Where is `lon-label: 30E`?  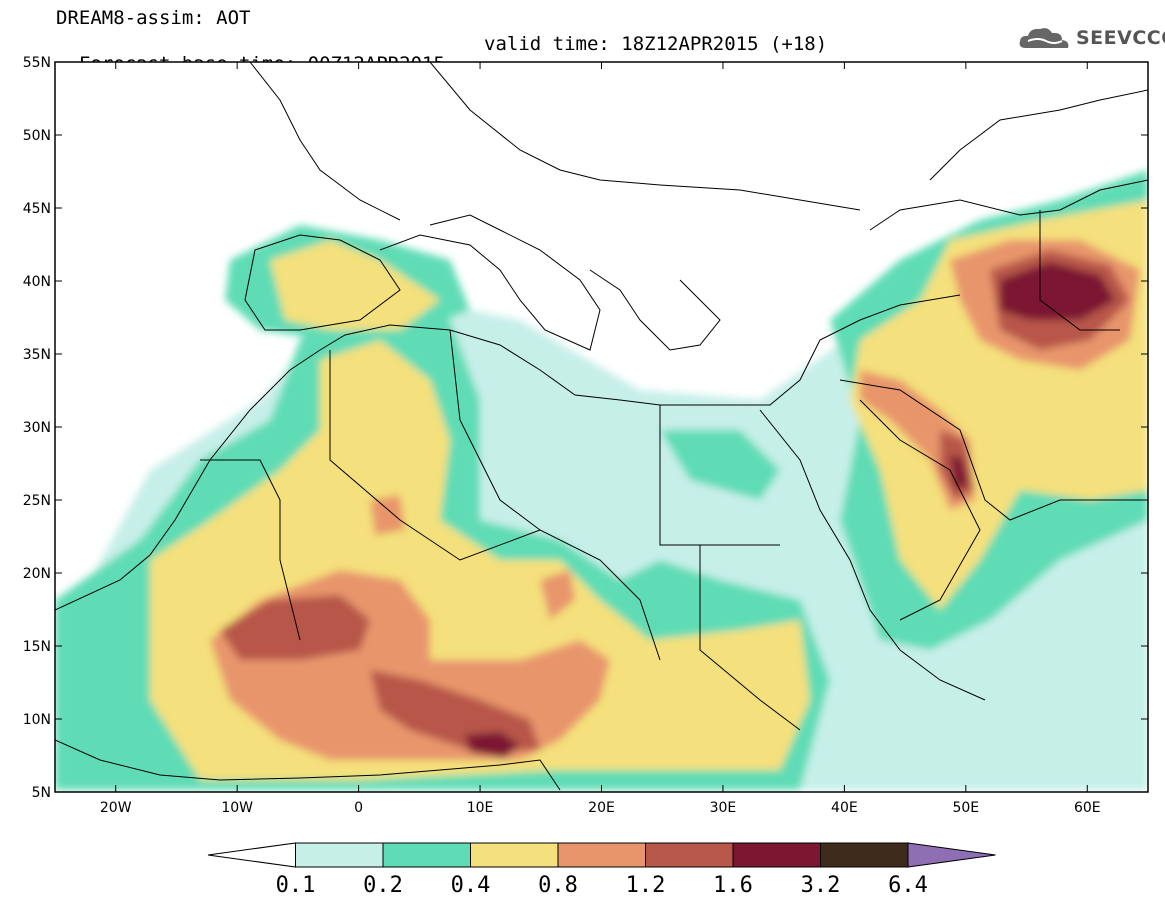
lon-label: 30E is located at coordinates (723, 808).